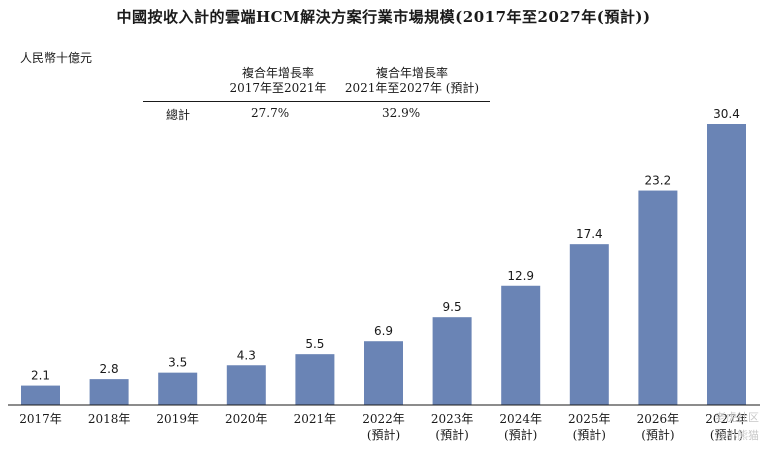 The width and height of the screenshot is (767, 451). What do you see at coordinates (726, 114) in the screenshot?
I see `value-label: 30.4` at bounding box center [726, 114].